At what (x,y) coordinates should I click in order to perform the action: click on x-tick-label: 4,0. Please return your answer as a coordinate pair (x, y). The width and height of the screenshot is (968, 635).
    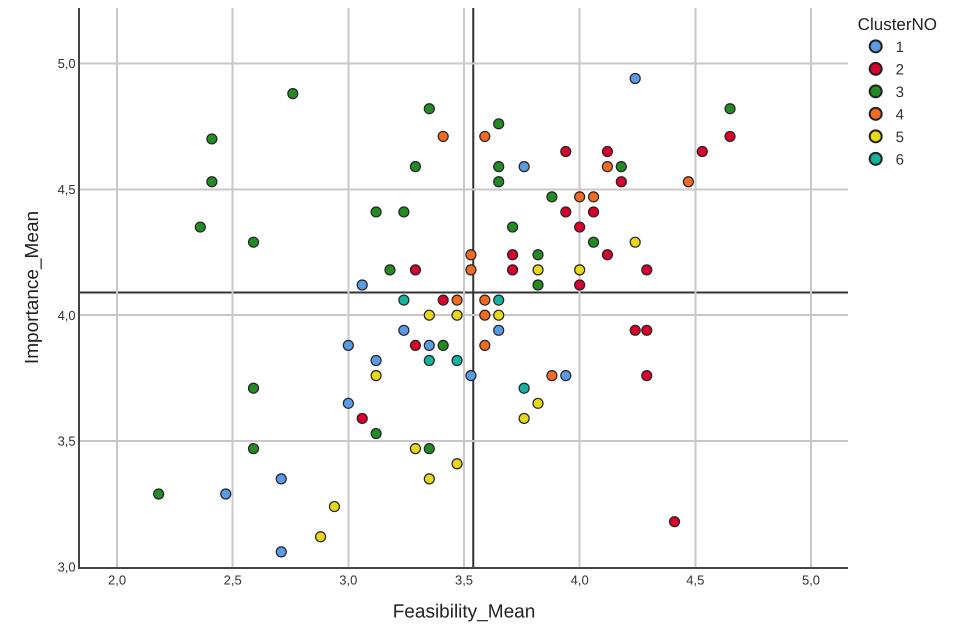
    Looking at the image, I should click on (579, 580).